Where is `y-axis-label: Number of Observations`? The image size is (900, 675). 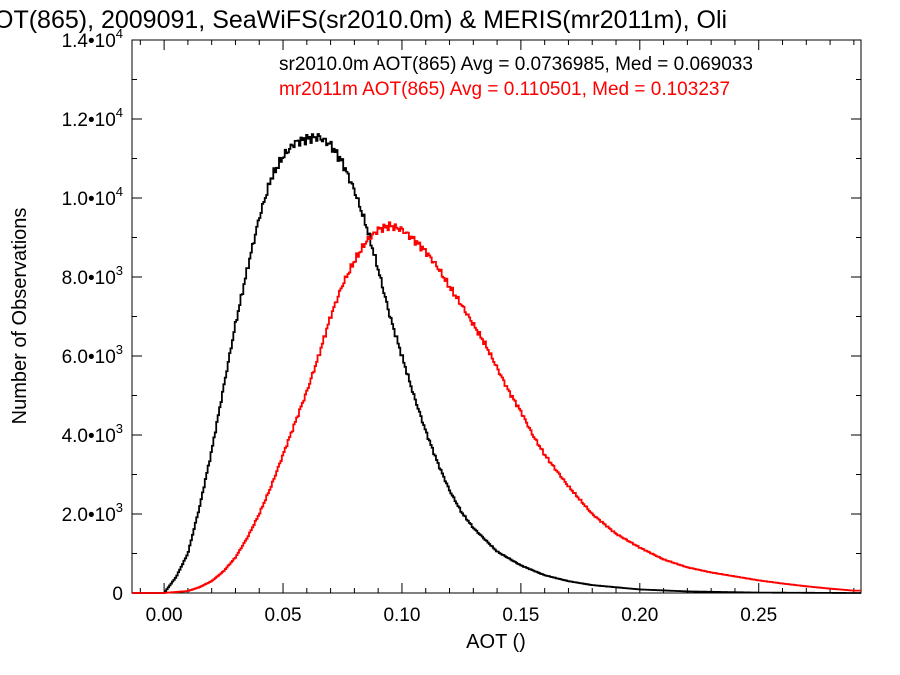
y-axis-label: Number of Observations is located at coordinates (20, 316).